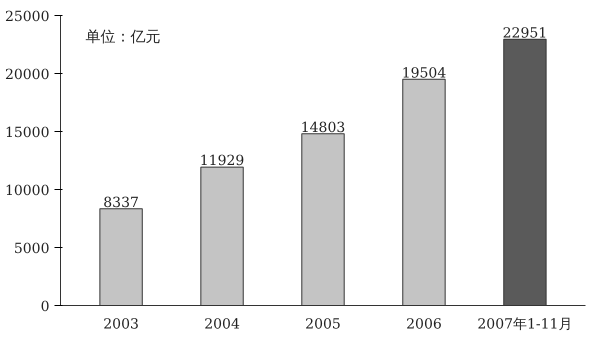 The image size is (600, 340). Describe the element at coordinates (27, 75) in the screenshot. I see `y-tick-label: 20000` at that location.